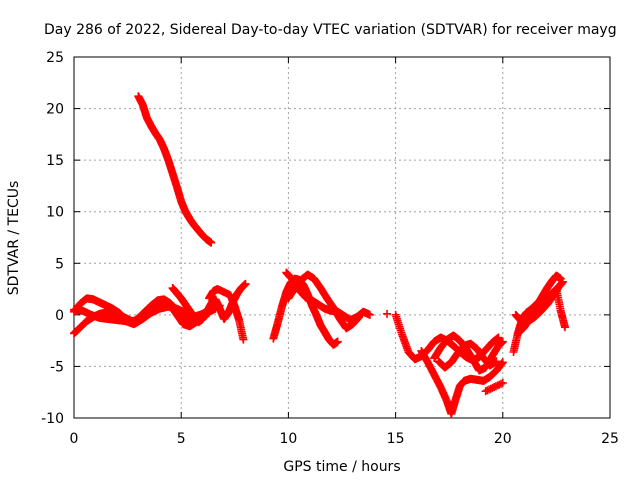 The width and height of the screenshot is (640, 480). I want to click on series-high-arc, so click(175, 169).